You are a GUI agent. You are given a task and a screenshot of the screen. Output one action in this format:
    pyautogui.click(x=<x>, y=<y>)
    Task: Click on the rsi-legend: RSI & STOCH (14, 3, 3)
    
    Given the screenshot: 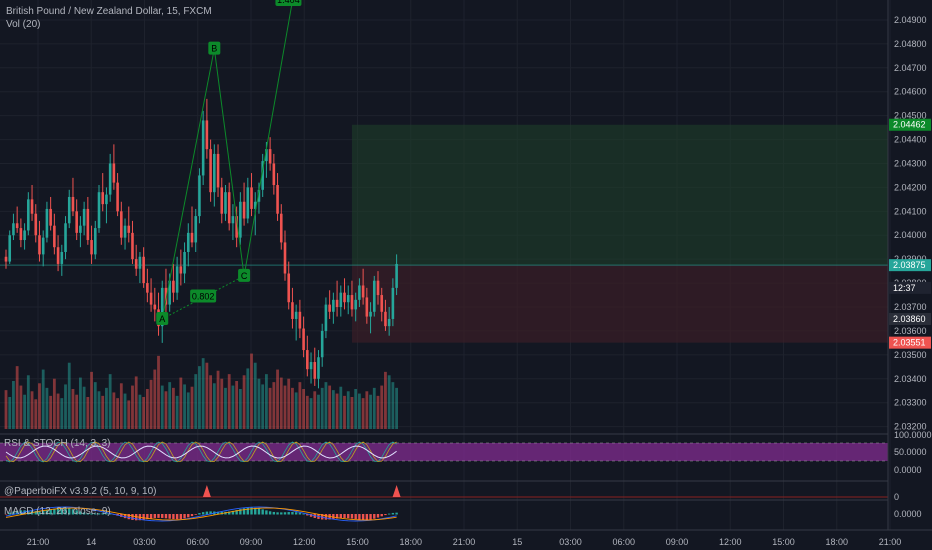 What is the action you would take?
    pyautogui.click(x=57, y=443)
    